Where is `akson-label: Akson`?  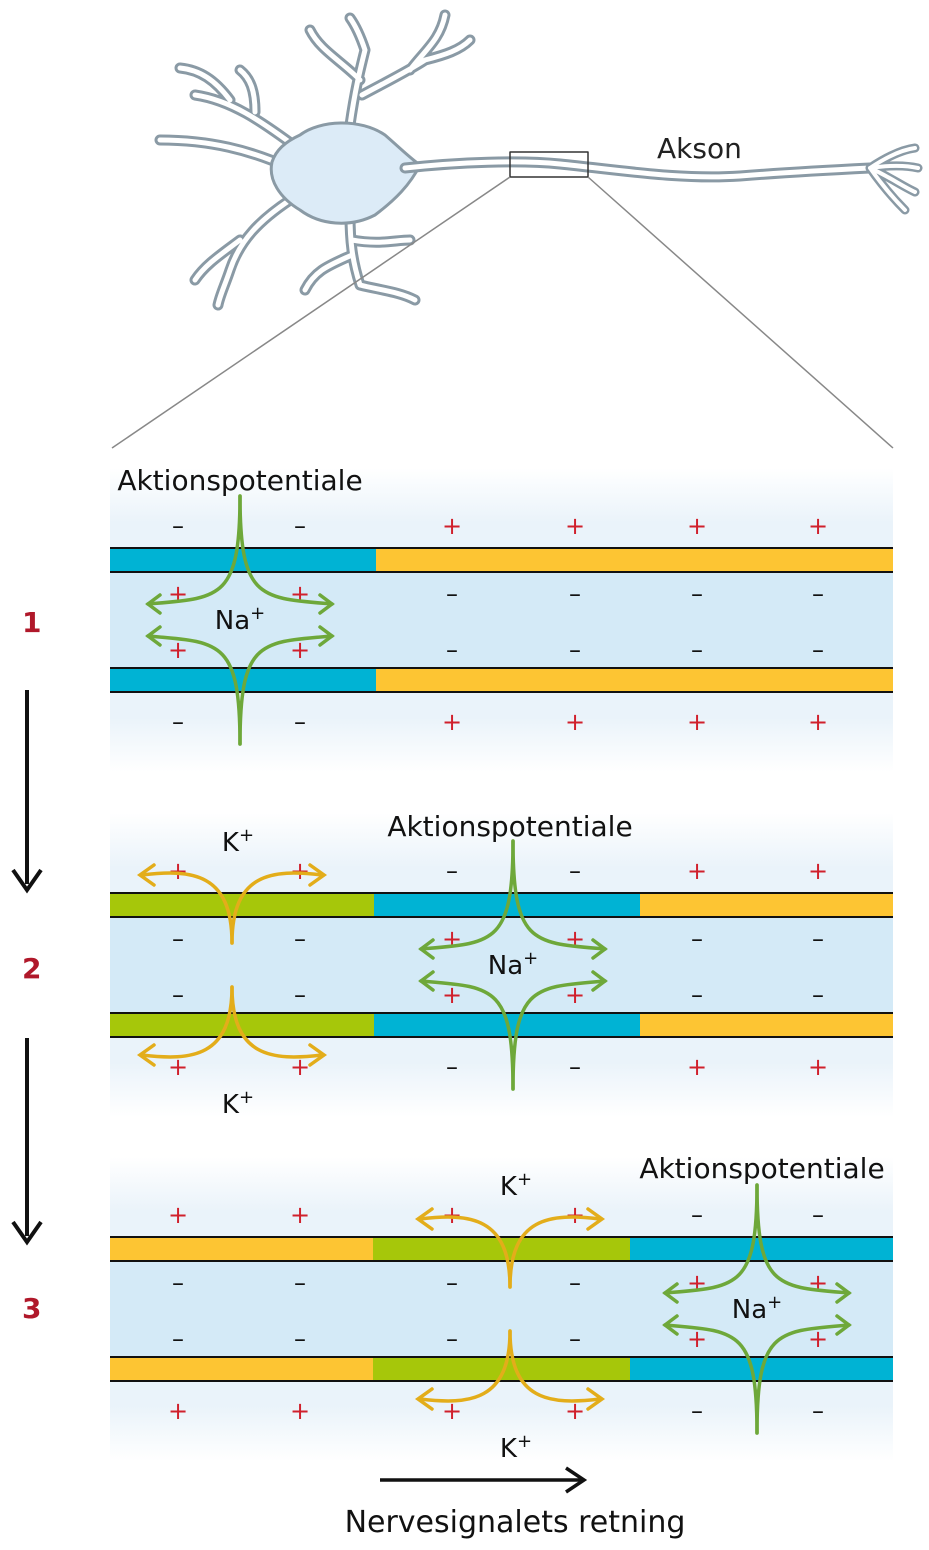
akson-label: Akson is located at coordinates (699, 148).